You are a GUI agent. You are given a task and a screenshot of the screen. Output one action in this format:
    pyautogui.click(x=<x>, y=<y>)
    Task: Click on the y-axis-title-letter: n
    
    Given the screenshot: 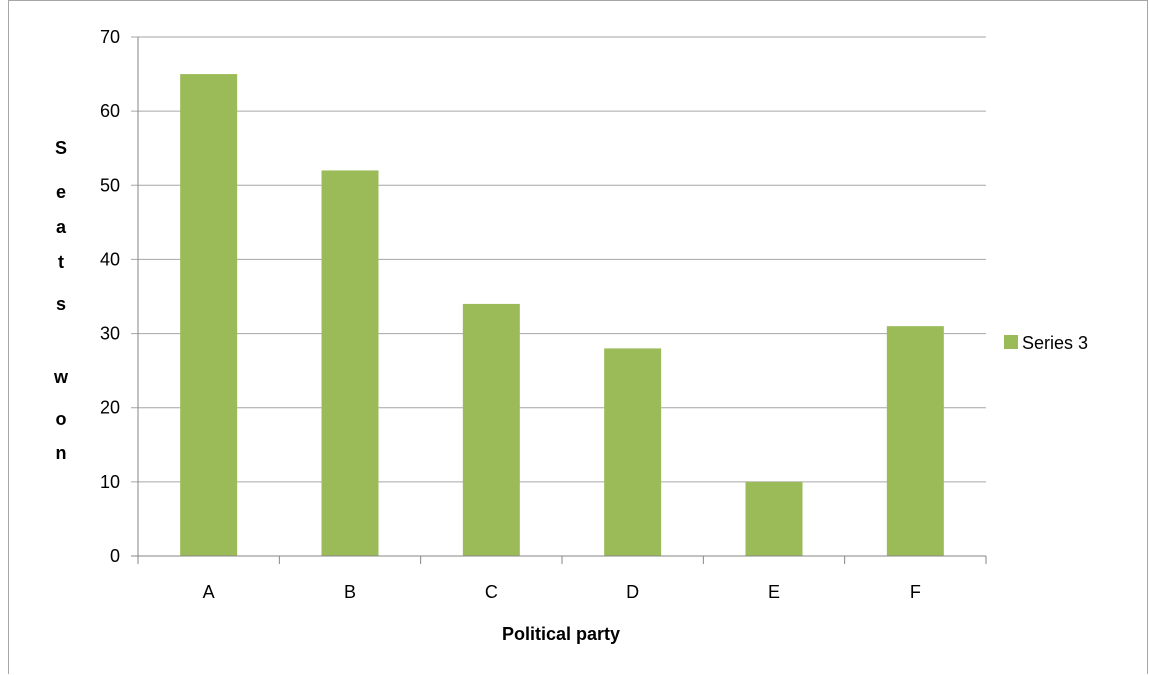 What is the action you would take?
    pyautogui.click(x=61, y=453)
    